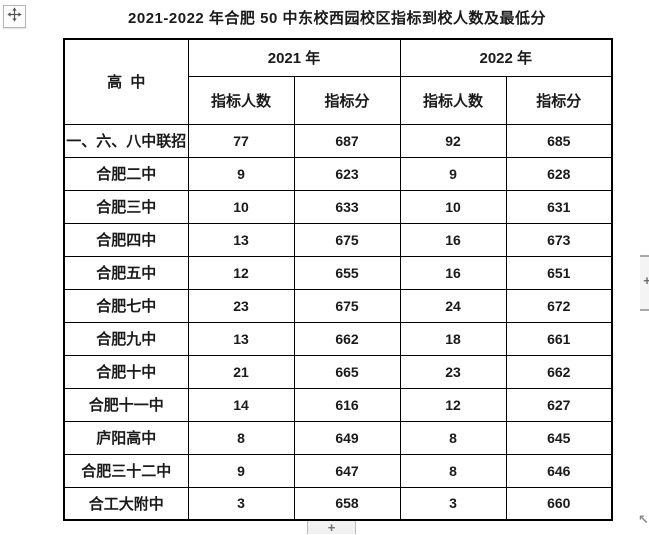 The image size is (649, 535). What do you see at coordinates (559, 371) in the screenshot?
I see `score-2022-cell: 662` at bounding box center [559, 371].